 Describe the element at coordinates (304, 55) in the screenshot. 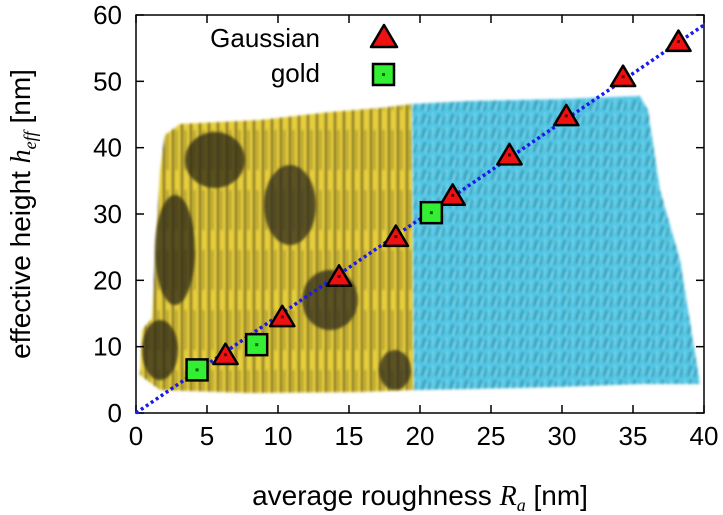

I see `legend: Gaussian gold` at that location.